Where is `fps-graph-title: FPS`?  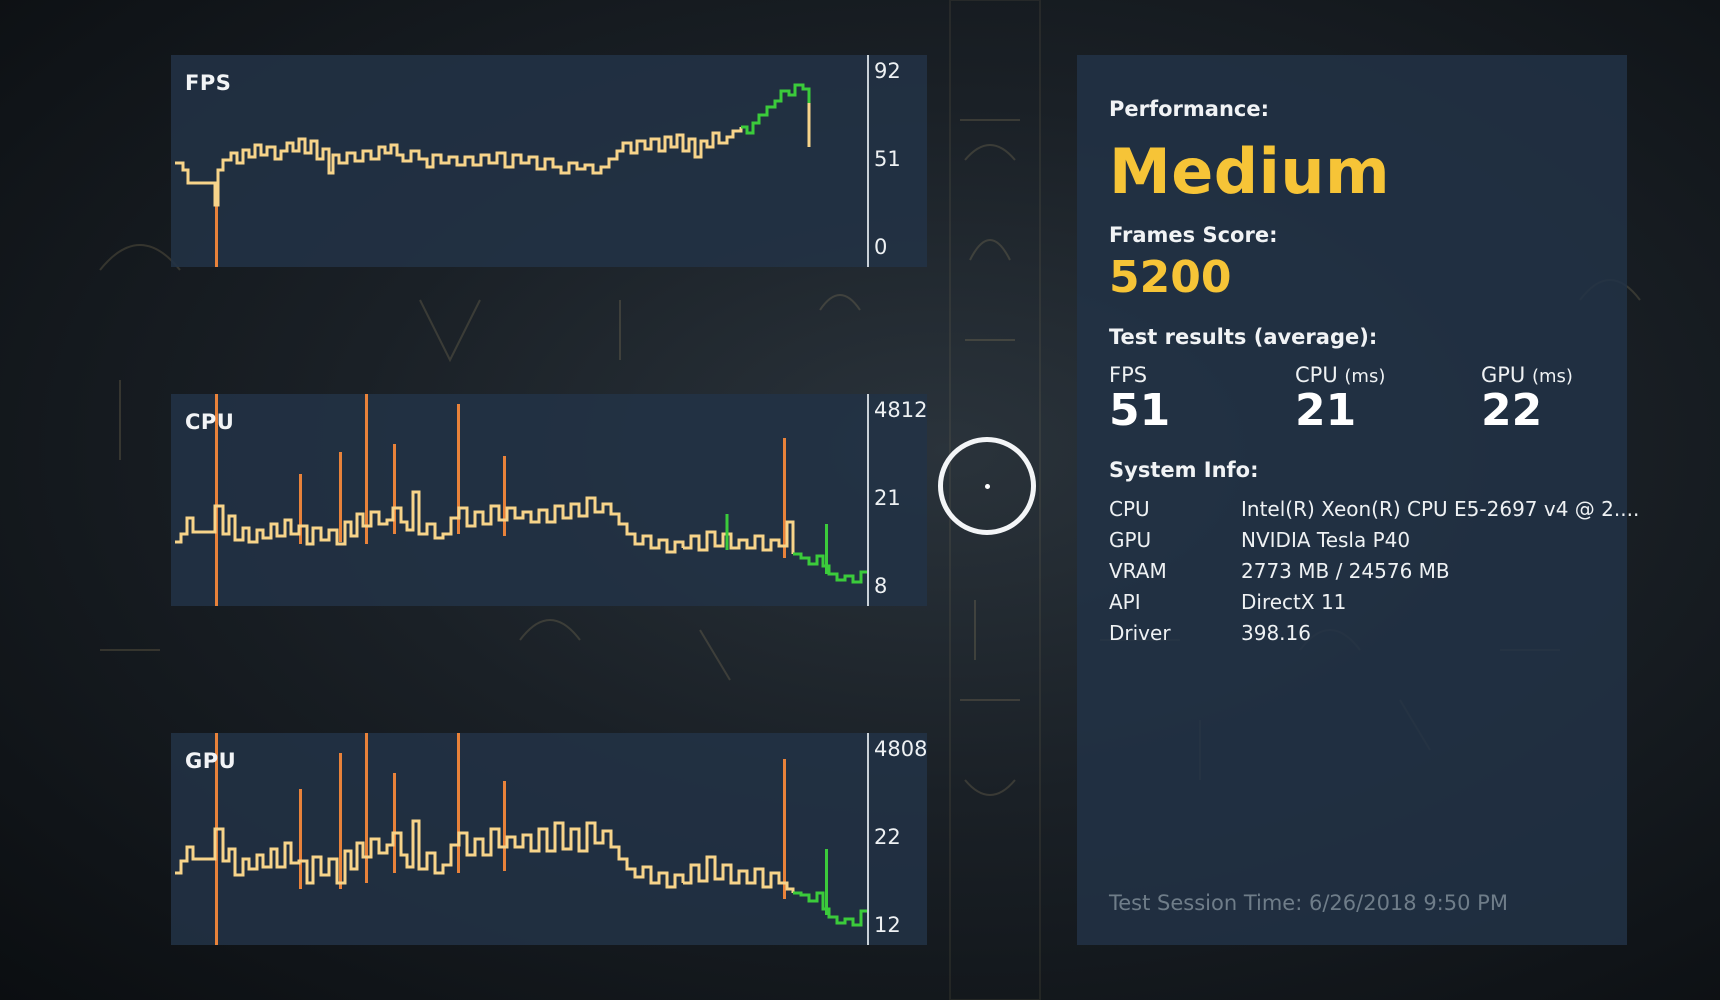
fps-graph-title: FPS is located at coordinates (208, 83).